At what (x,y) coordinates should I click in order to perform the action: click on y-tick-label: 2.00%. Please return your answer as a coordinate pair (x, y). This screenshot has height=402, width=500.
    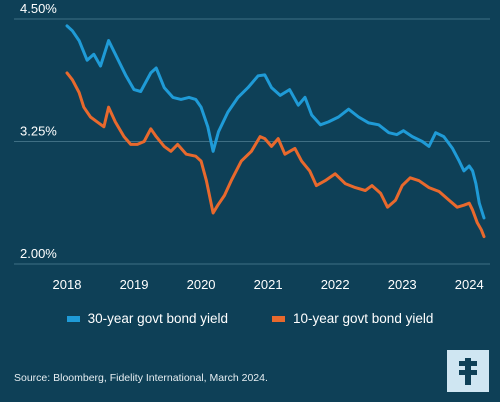
    Looking at the image, I should click on (38, 253).